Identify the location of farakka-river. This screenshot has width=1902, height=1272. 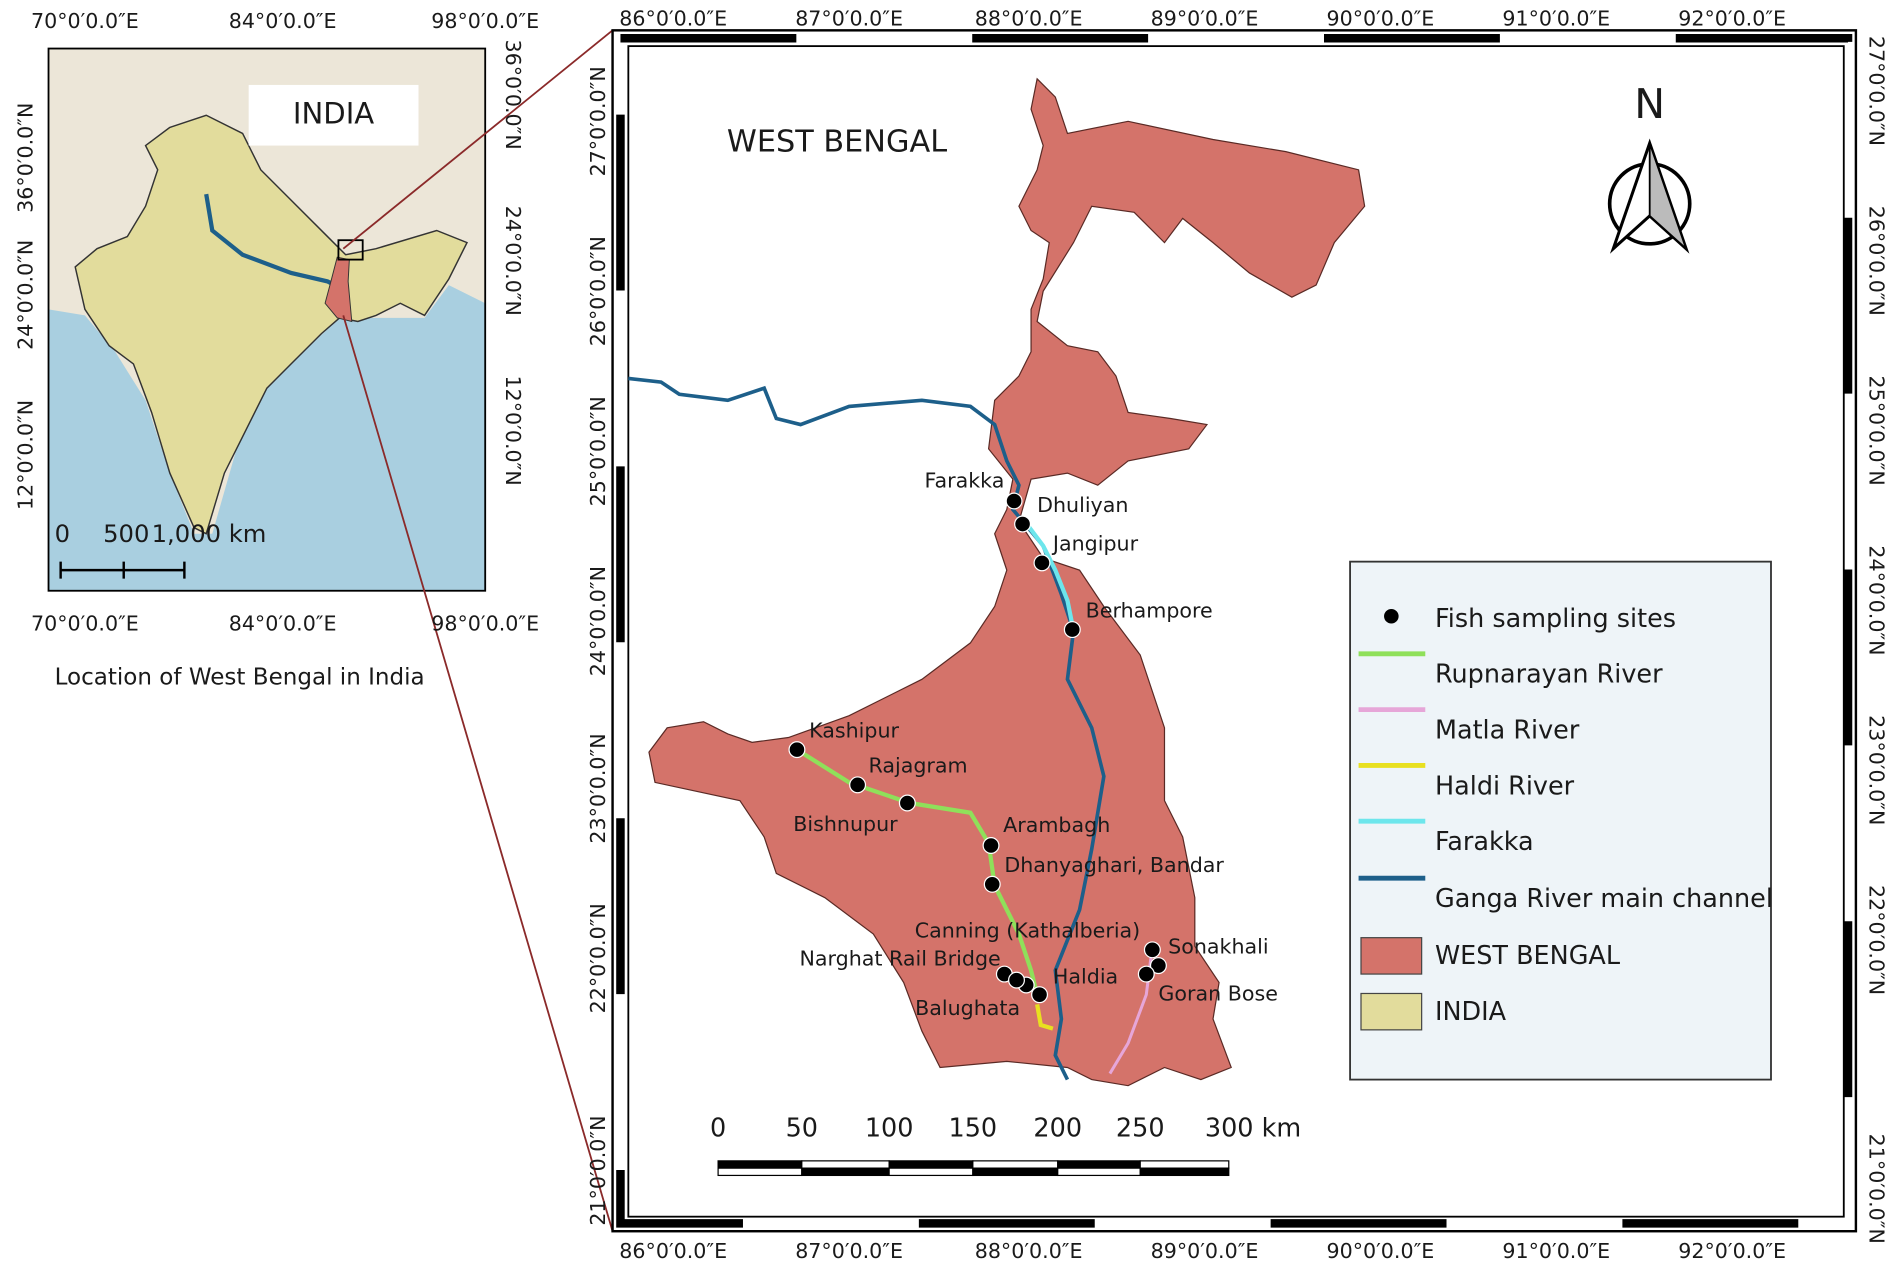
(1049, 576).